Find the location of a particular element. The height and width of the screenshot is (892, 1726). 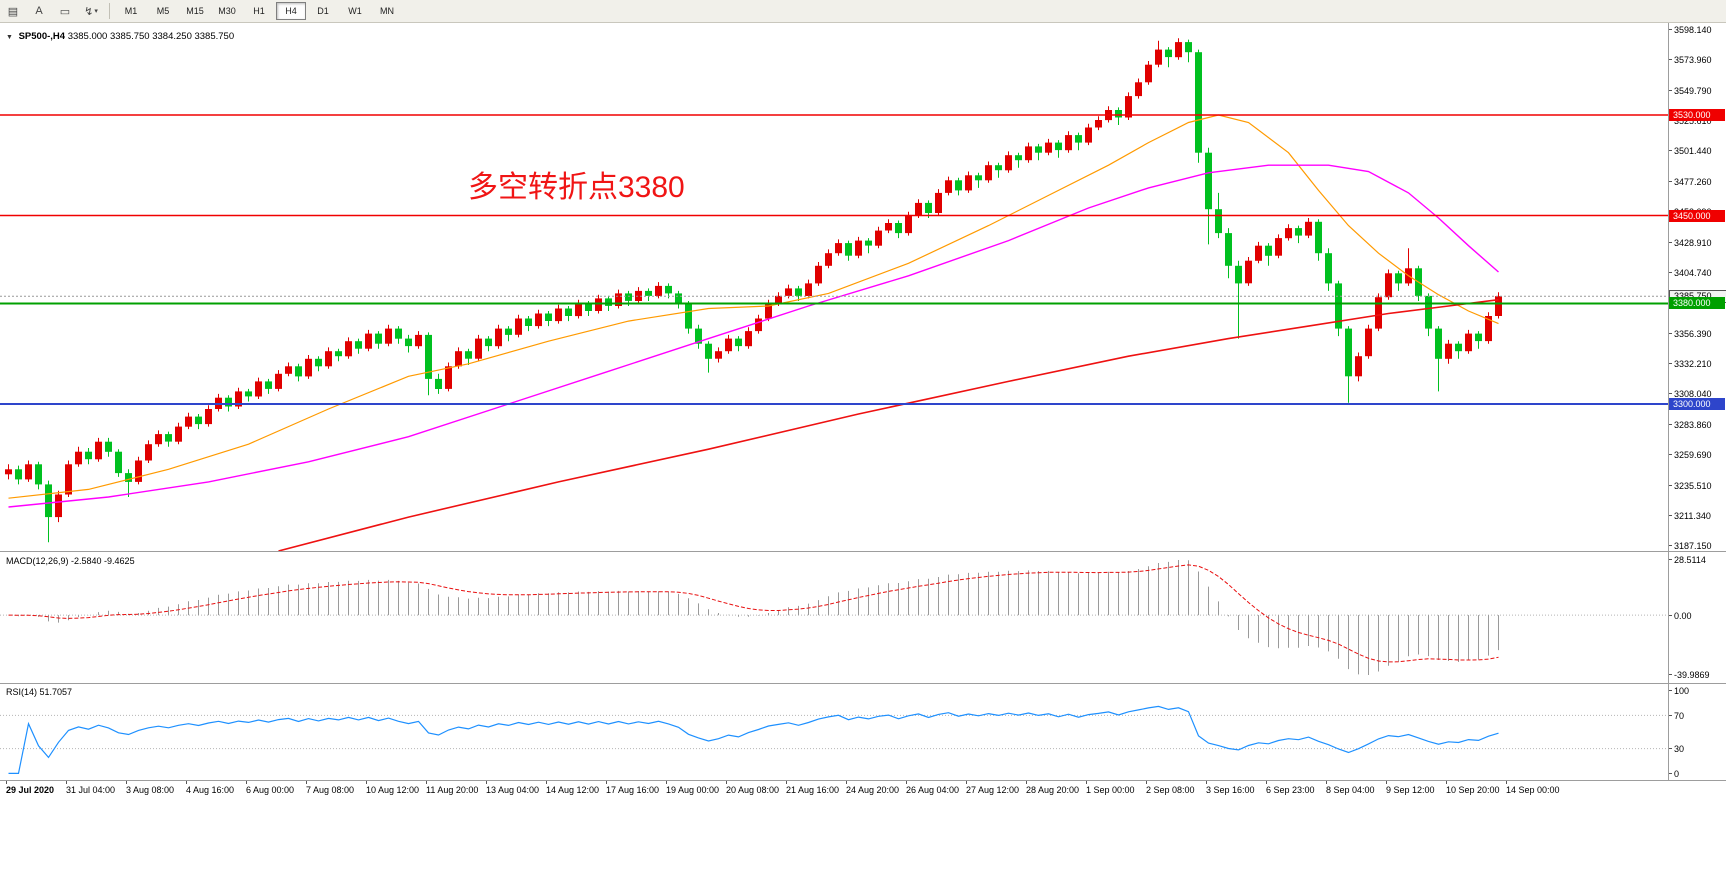

timeframe-h4-button: H4 is located at coordinates (291, 11).